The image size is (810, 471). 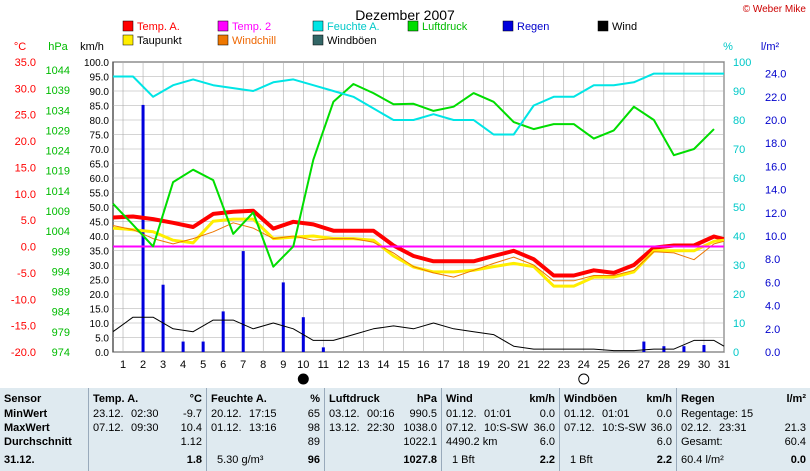 I want to click on tick-label-day: 2, so click(x=143, y=365).